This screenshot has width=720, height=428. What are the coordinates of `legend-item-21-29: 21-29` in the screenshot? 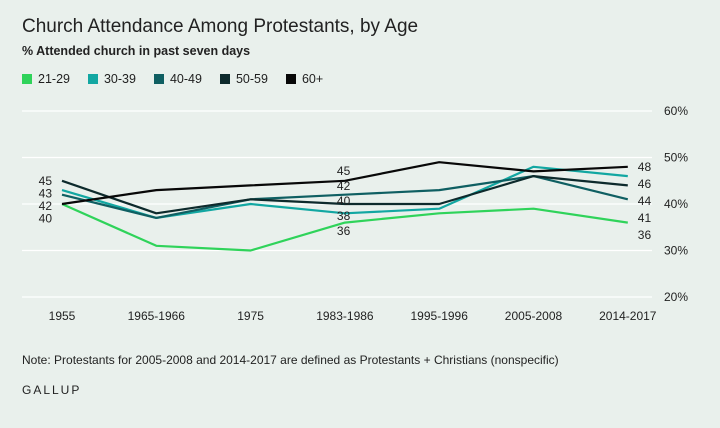 It's located at (46, 79).